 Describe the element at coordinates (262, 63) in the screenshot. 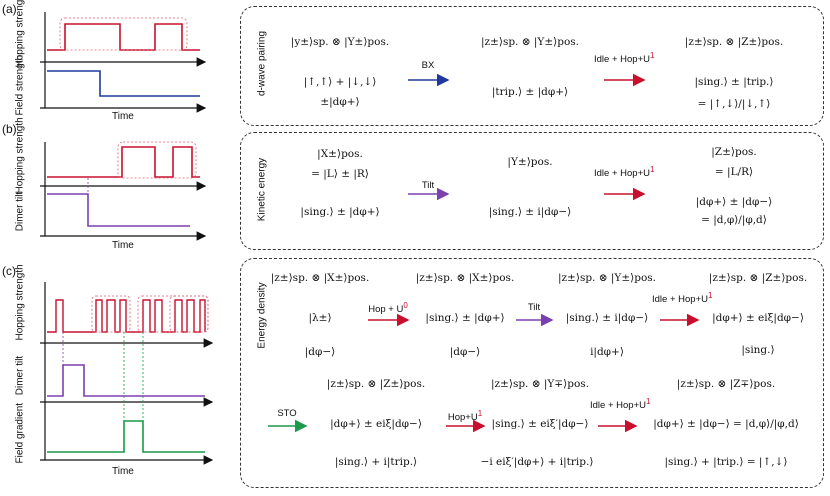

I see `panel-a-side-title: d-wave pairing` at that location.